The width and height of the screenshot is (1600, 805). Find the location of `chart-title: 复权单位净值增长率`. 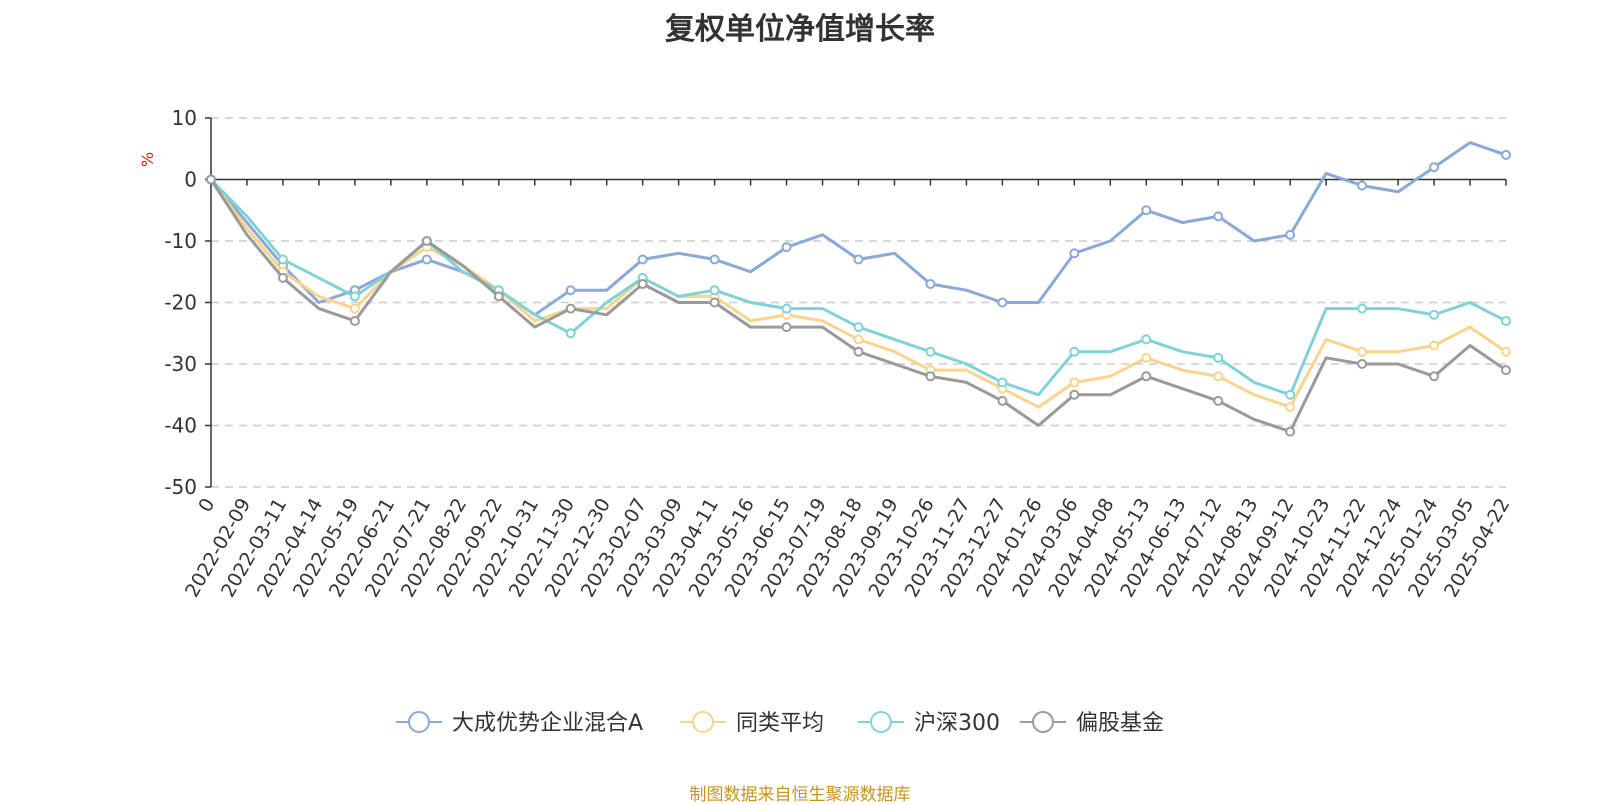

chart-title: 复权单位净值增长率 is located at coordinates (800, 29).